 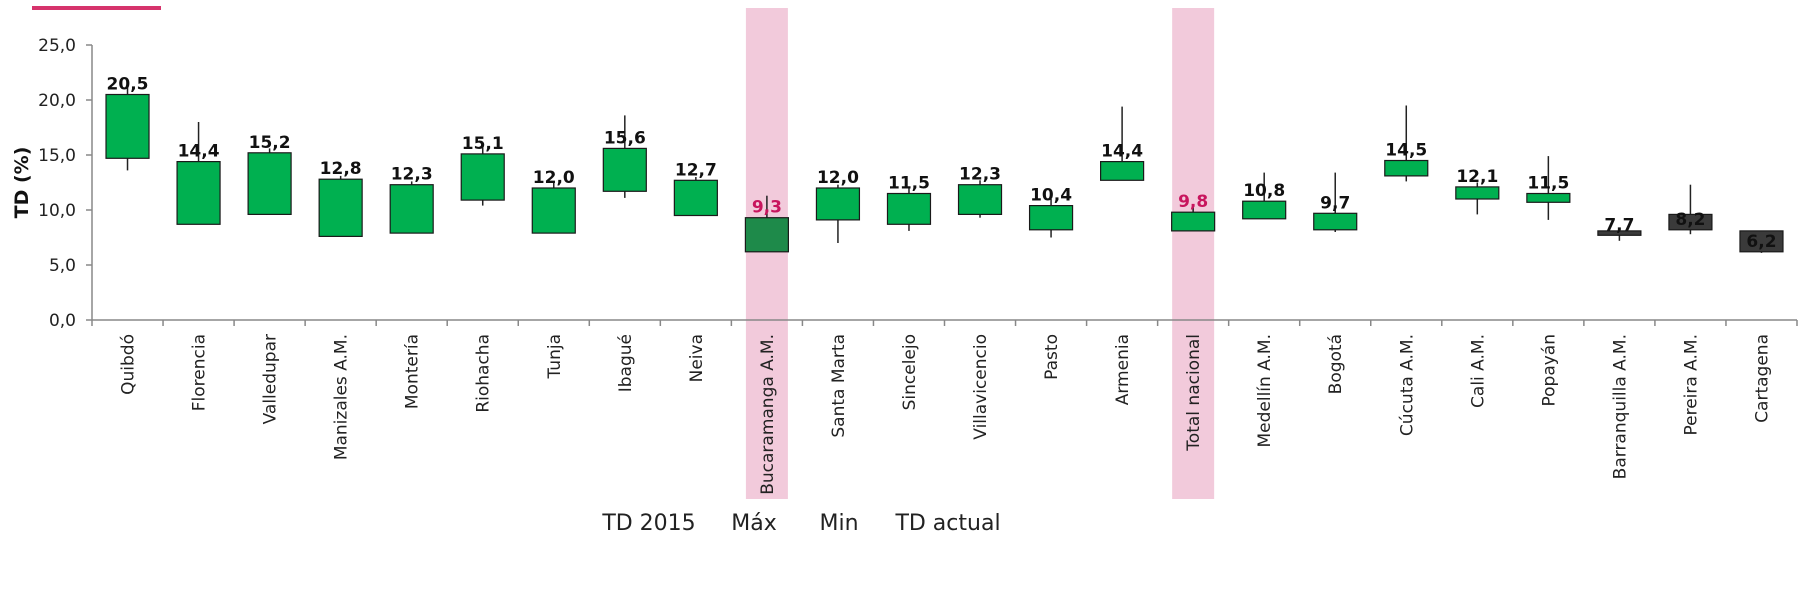 What do you see at coordinates (271, 379) in the screenshot?
I see `category-label: Valledupar` at bounding box center [271, 379].